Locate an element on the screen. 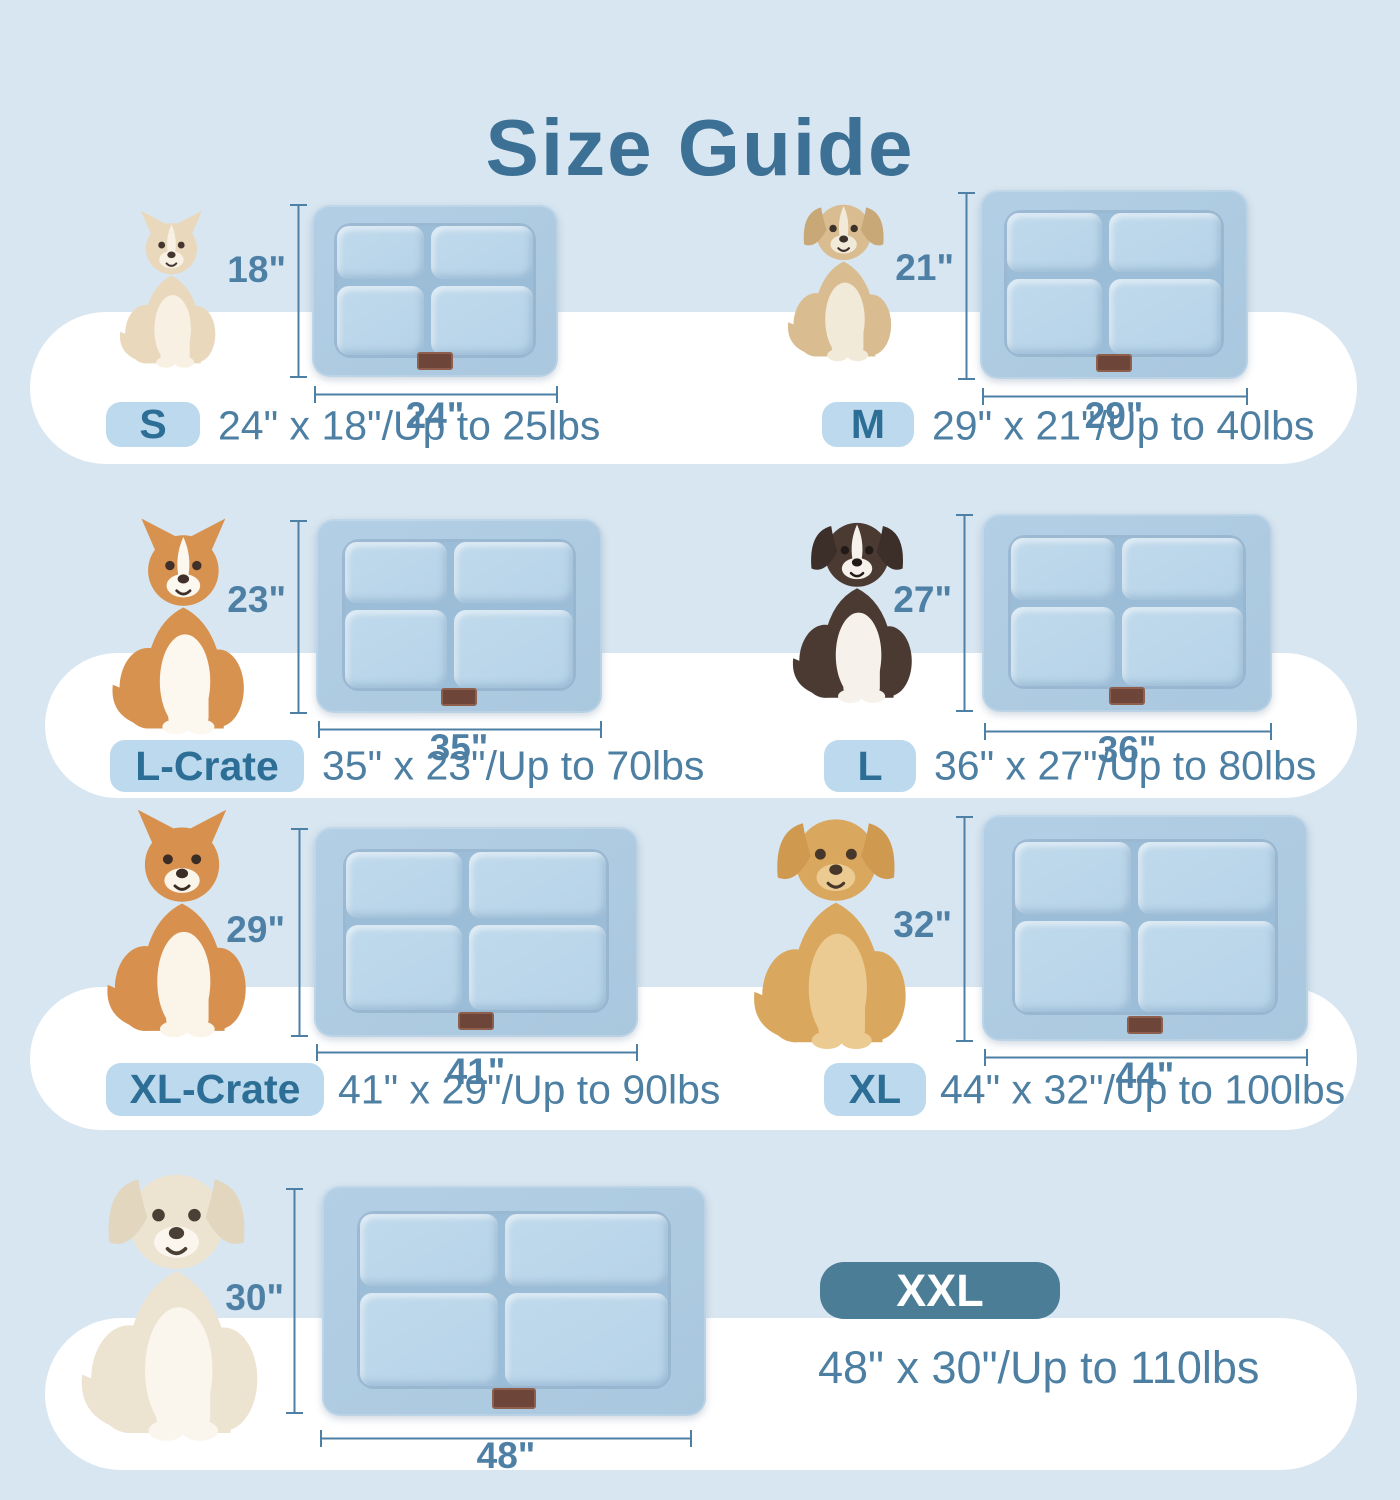  height-dimension-label: 23" is located at coordinates (256, 599).